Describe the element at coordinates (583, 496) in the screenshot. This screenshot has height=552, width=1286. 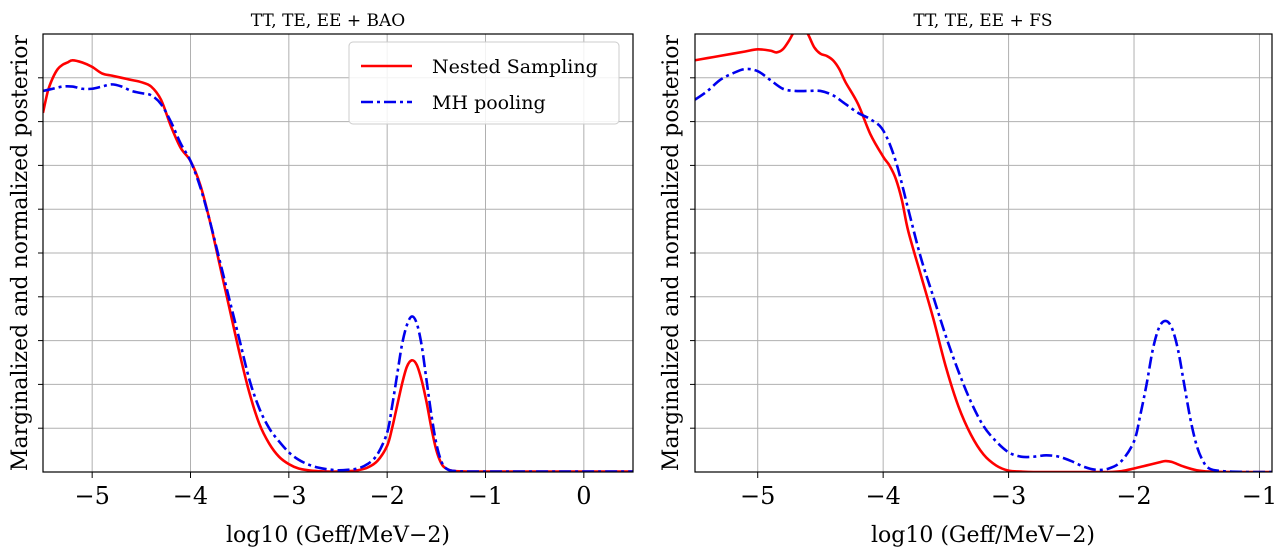
I see `x-tick-label: 0` at that location.